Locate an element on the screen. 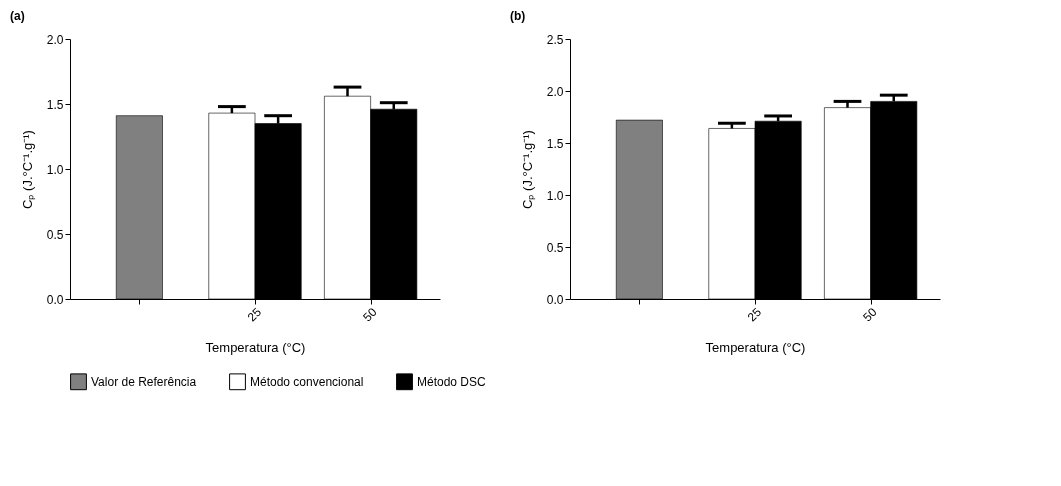  legend-label: Valor de Referência is located at coordinates (144, 381).